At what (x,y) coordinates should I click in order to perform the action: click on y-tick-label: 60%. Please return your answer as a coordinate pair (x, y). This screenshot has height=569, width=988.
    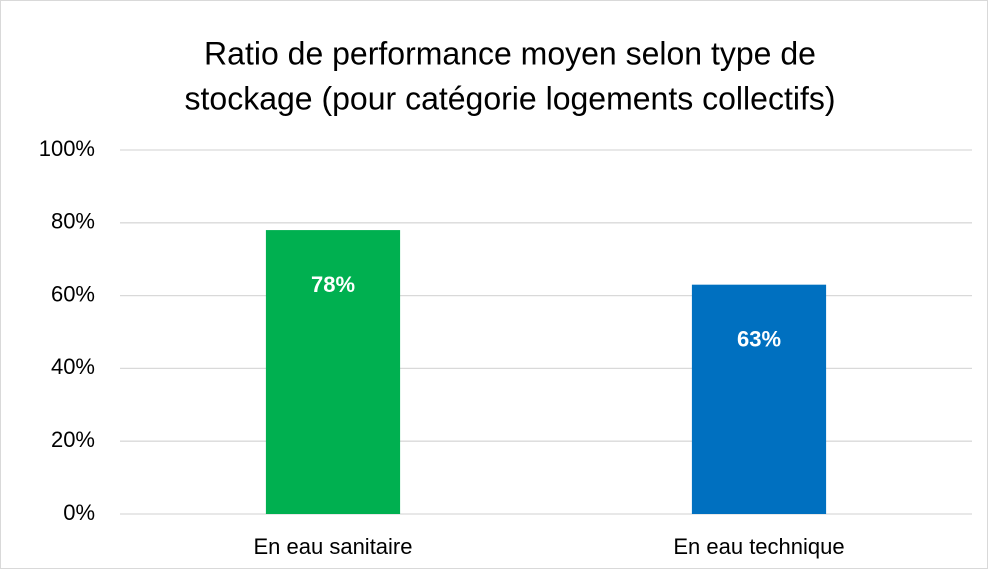
    Looking at the image, I should click on (73, 293).